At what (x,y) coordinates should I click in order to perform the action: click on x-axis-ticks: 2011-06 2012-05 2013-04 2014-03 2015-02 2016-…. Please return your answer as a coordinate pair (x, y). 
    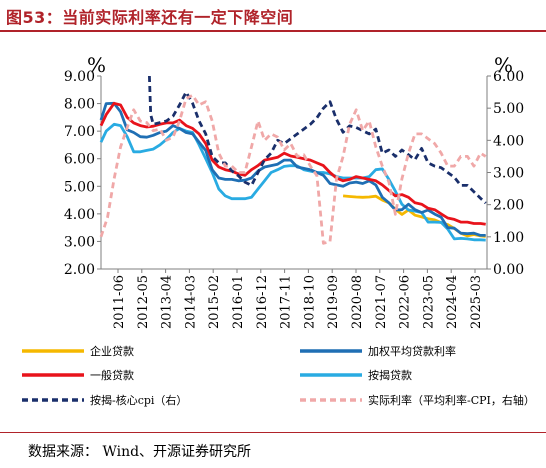
    Looking at the image, I should click on (298, 299).